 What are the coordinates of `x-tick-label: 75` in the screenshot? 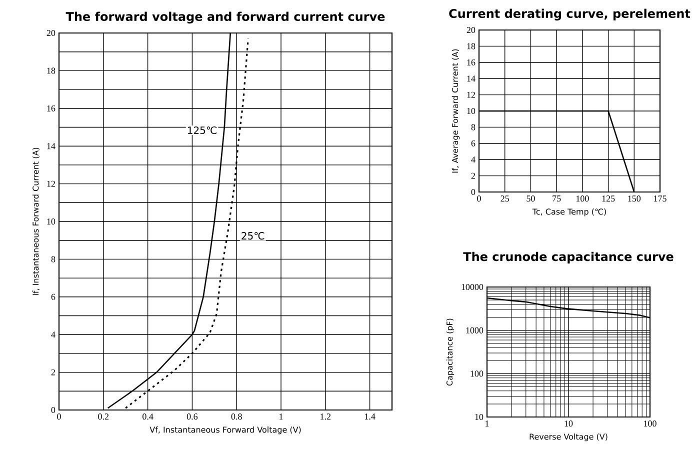 It's located at (556, 199).